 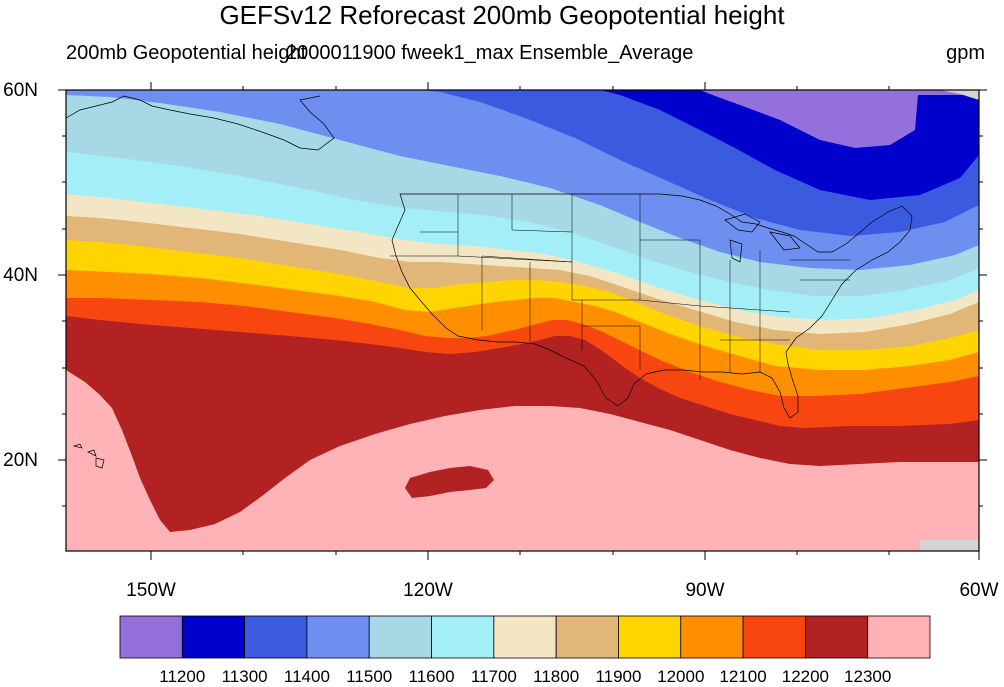 I want to click on colorbar-level-label: 11400, so click(x=306, y=676).